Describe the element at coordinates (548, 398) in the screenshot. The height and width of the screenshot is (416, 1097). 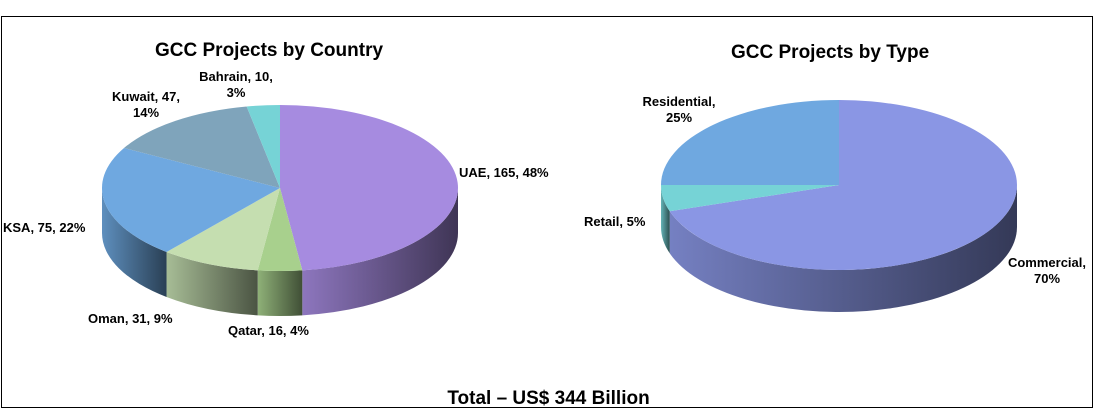
I see `total-caption: Total – US$ 344 Billion` at that location.